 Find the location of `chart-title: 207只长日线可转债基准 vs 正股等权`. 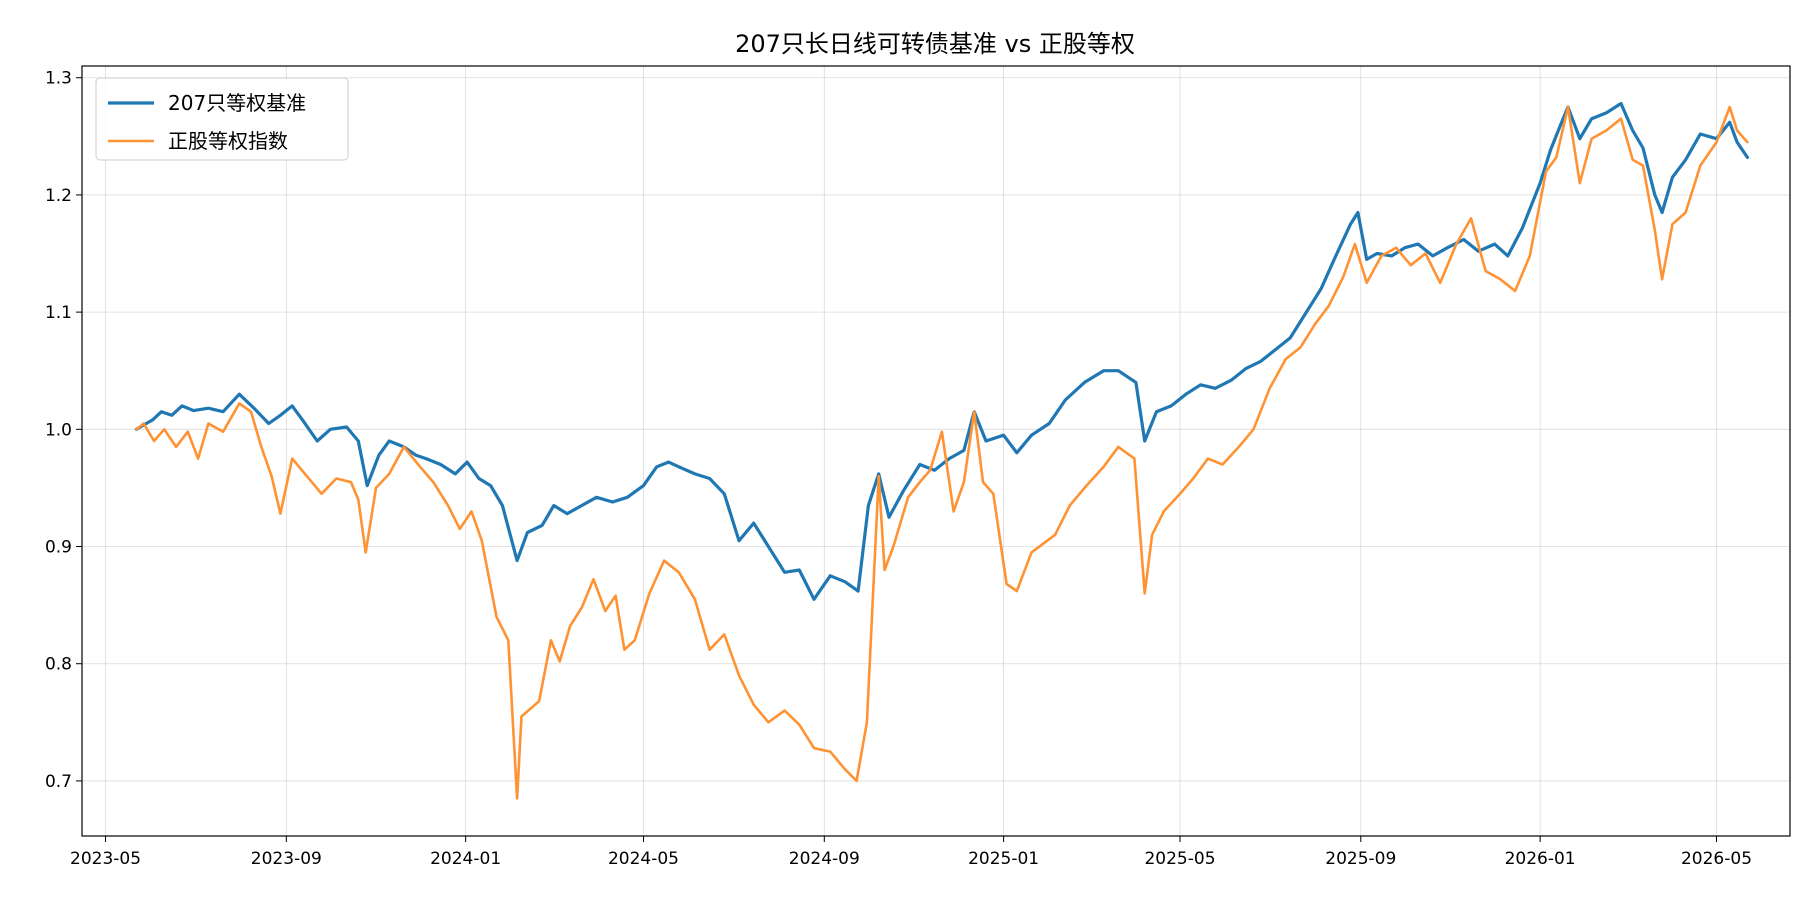

chart-title: 207只长日线可转债基准 vs 正股等权 is located at coordinates (935, 44).